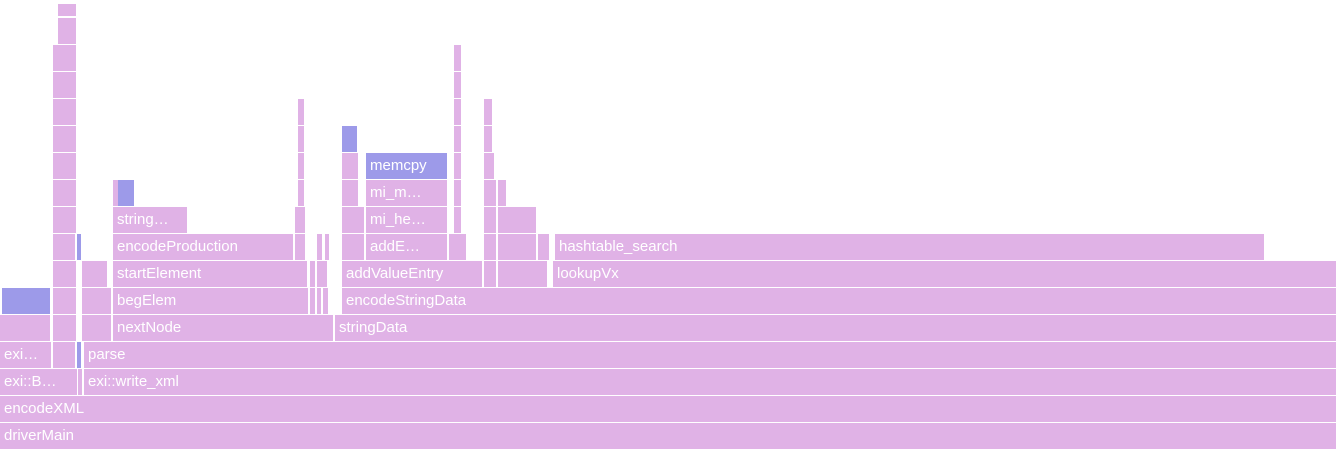 This screenshot has height=449, width=1336. I want to click on frame-nextNode: nextNode, so click(223, 328).